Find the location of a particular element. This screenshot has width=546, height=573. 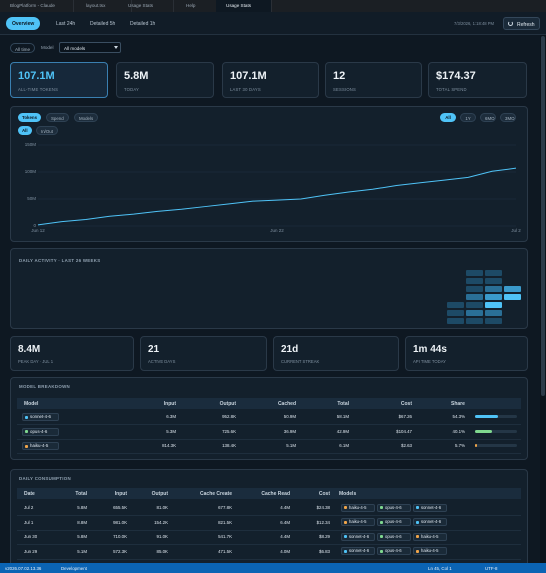

mini-stat-label: PEAK DAY · JUL 1 is located at coordinates (36, 361).